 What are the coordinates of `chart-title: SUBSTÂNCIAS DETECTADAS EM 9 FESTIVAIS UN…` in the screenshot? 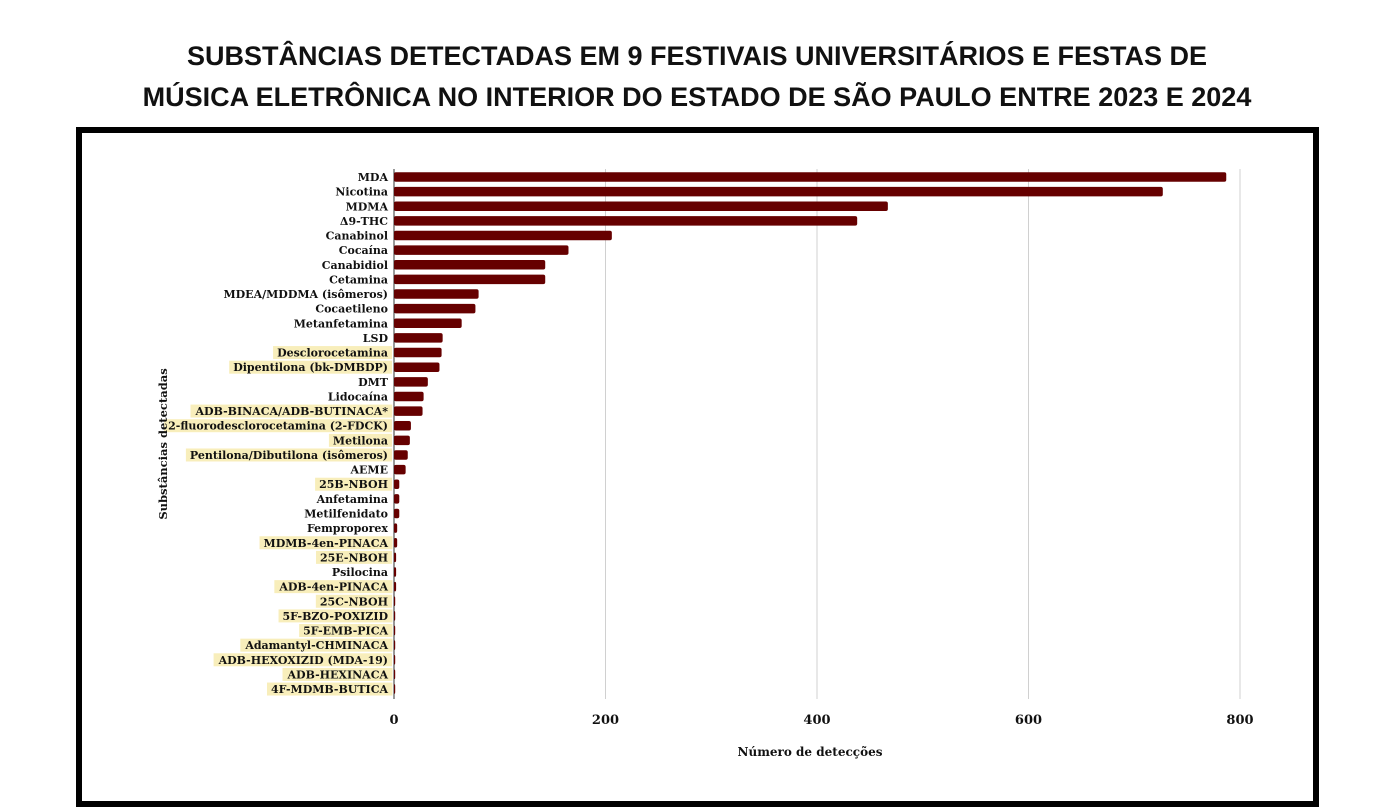 It's located at (697, 77).